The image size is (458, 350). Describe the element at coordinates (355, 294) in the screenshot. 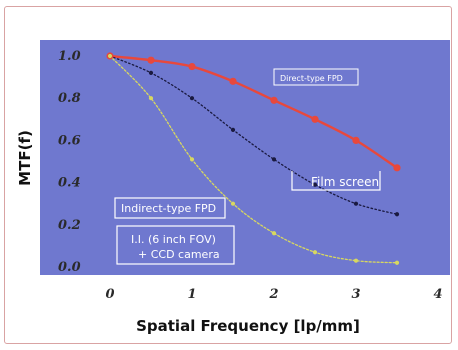

I see `x-tick-label: 3` at that location.